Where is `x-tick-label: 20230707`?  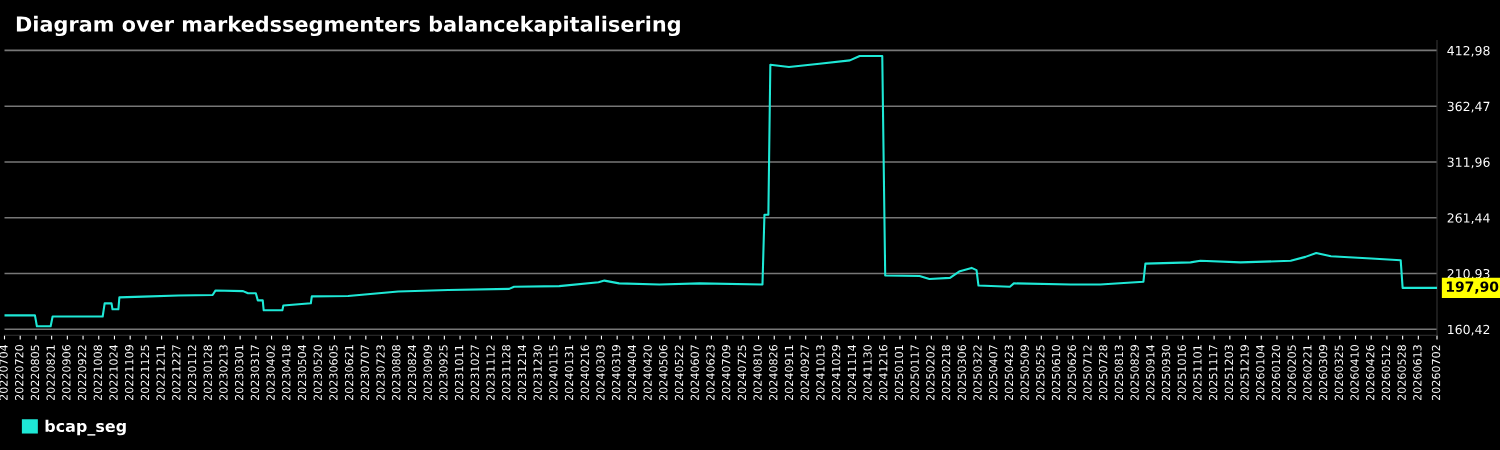 x-tick-label: 20230707 is located at coordinates (365, 373).